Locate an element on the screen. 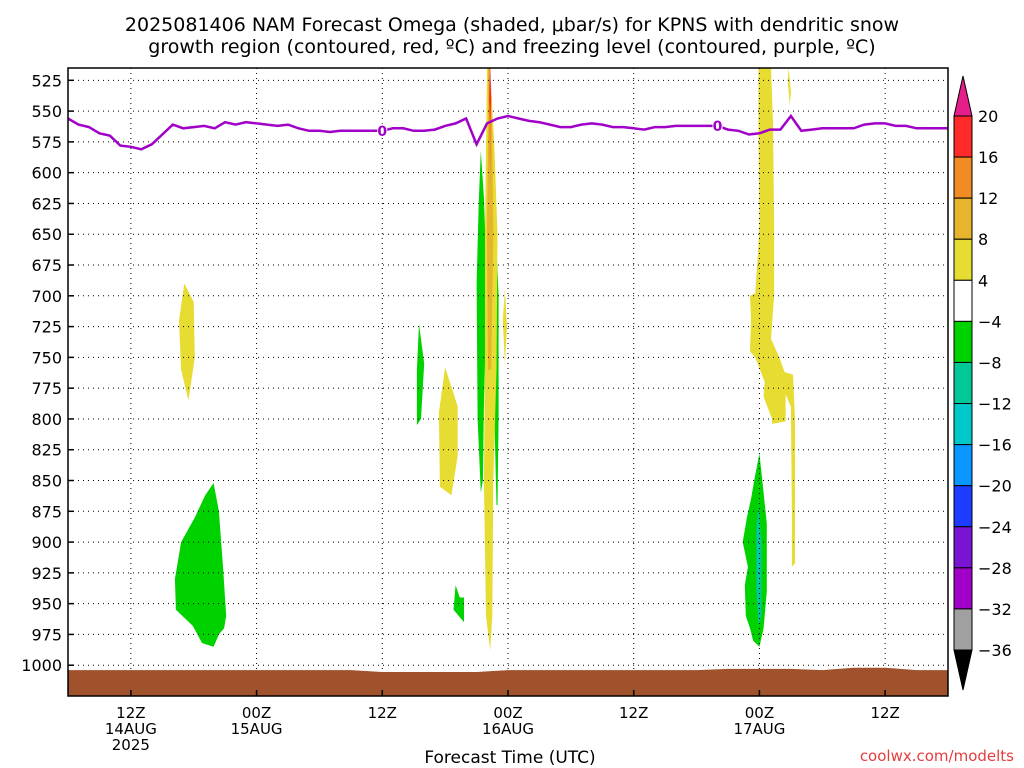 The height and width of the screenshot is (768, 1024). colorbar-label-9: −20 is located at coordinates (995, 486).